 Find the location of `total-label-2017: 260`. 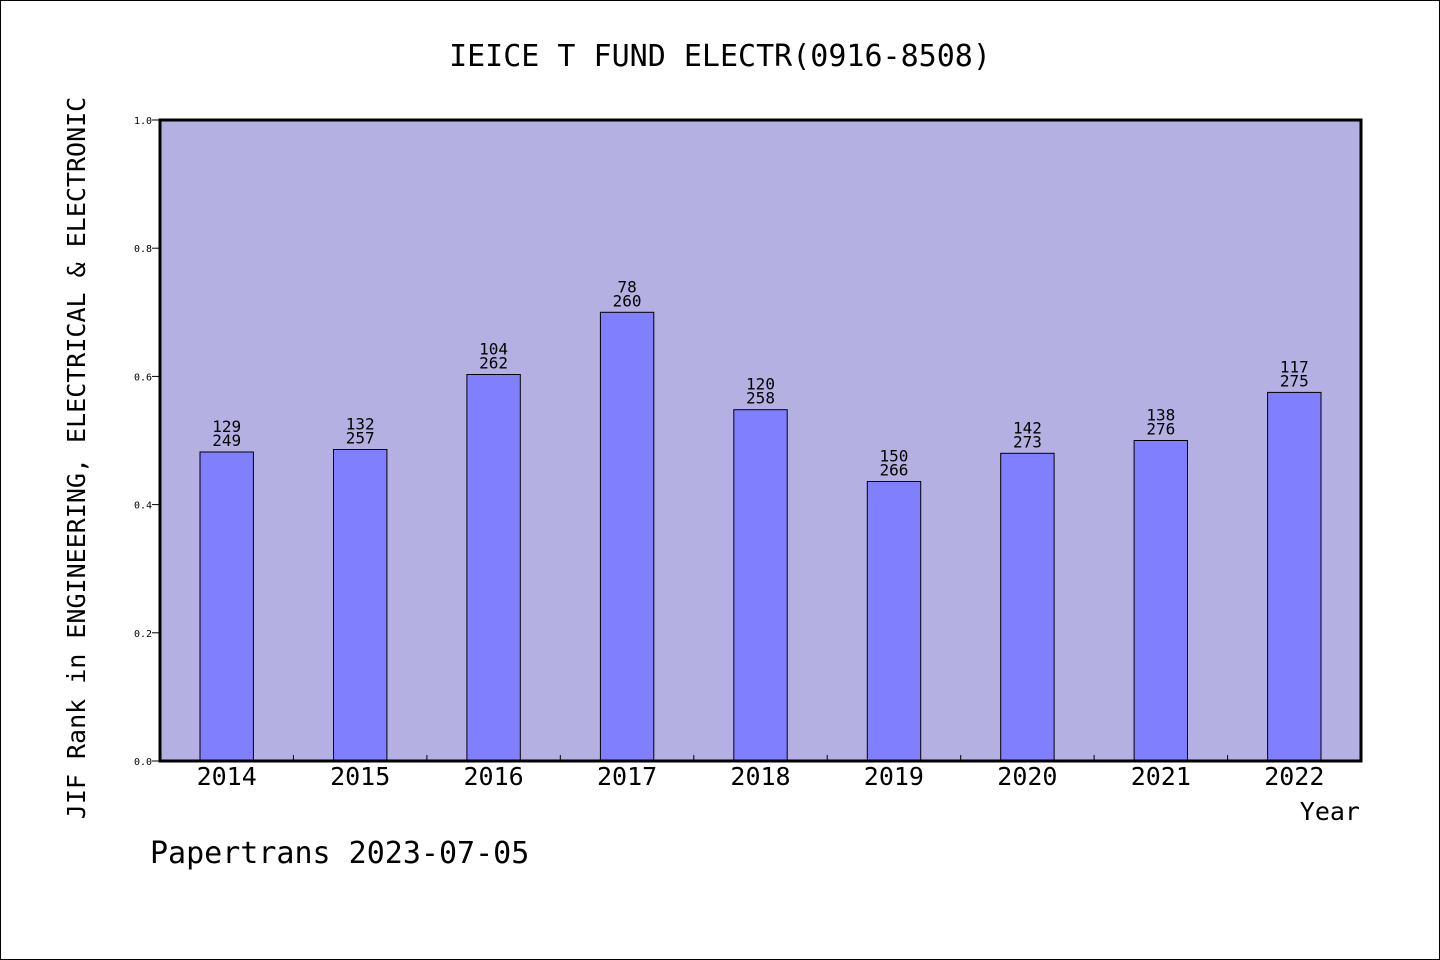

total-label-2017: 260 is located at coordinates (627, 300).